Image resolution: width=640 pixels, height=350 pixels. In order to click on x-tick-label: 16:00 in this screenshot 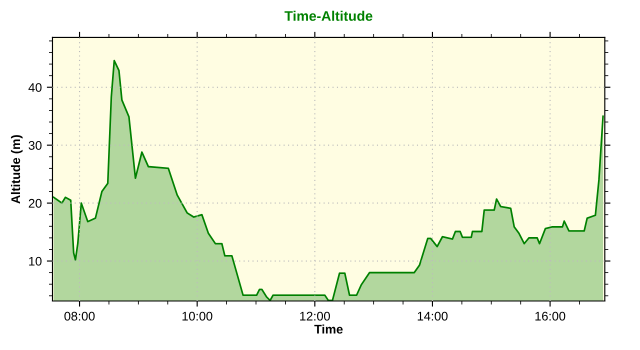, I will do `click(550, 316)`.